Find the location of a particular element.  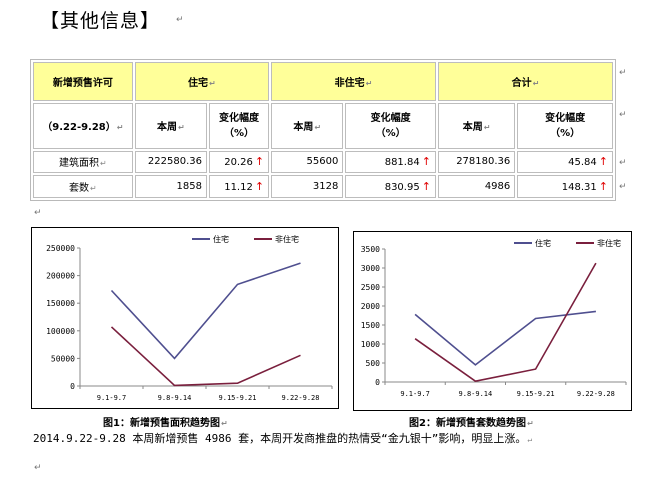

tot-week-value: 278180.36 is located at coordinates (476, 162).